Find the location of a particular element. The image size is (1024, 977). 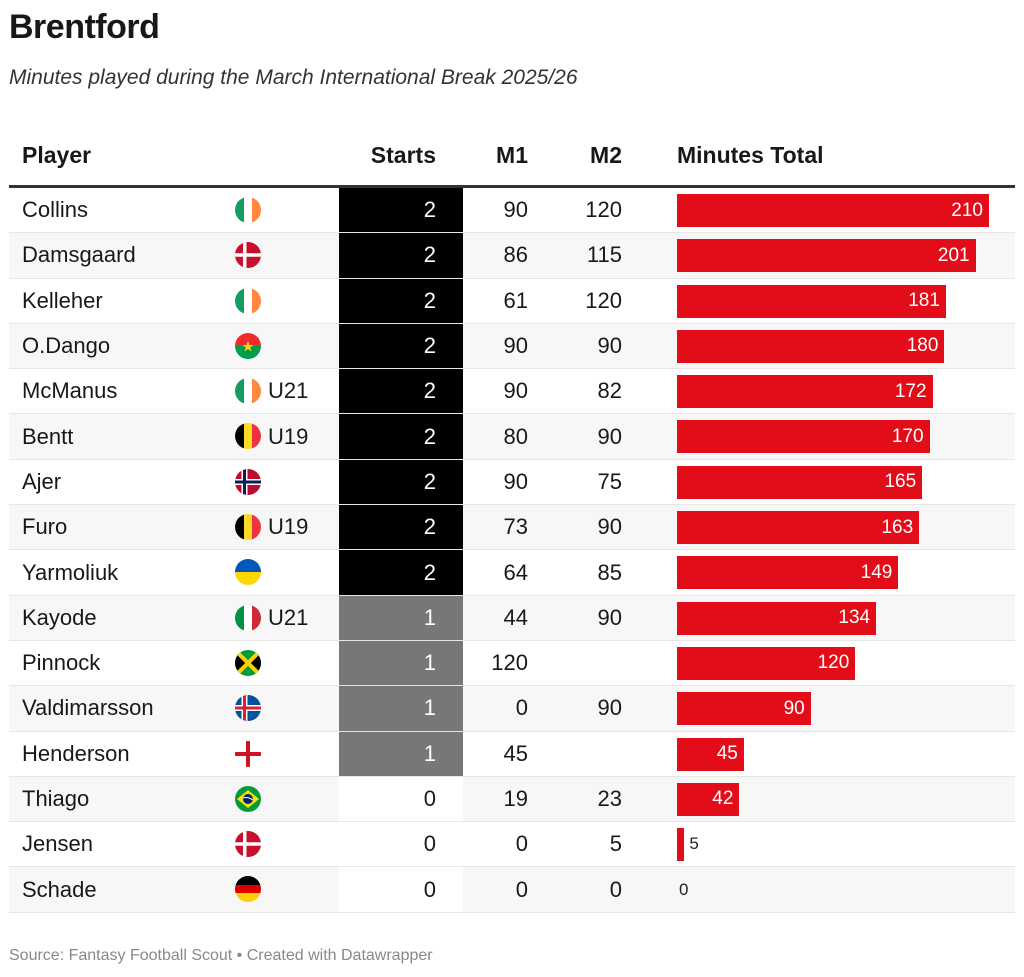

table-row: Henderson 1 45 45 is located at coordinates (512, 754).